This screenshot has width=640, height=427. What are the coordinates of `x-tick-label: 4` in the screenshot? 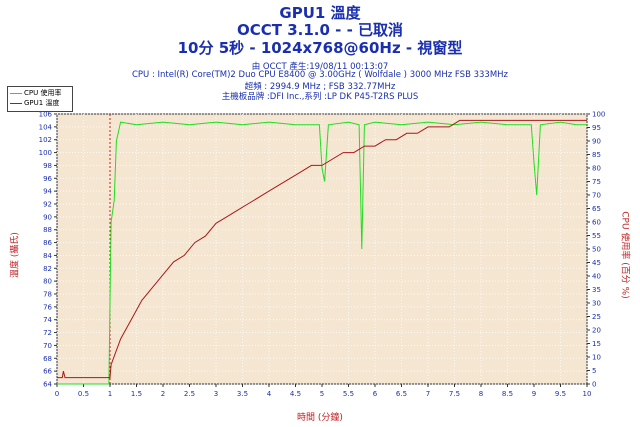 It's located at (269, 394).